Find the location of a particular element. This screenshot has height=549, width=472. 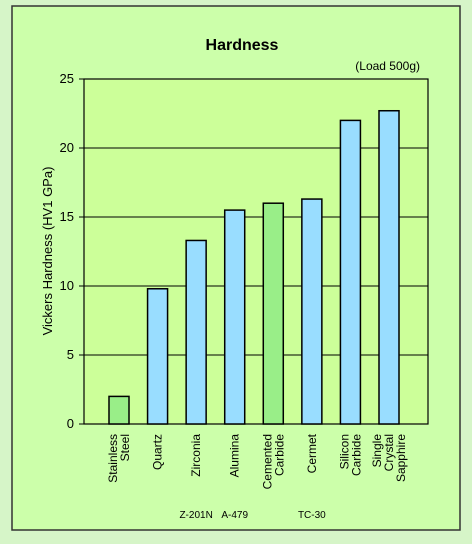

x-sublabel: TC-30 is located at coordinates (312, 515).